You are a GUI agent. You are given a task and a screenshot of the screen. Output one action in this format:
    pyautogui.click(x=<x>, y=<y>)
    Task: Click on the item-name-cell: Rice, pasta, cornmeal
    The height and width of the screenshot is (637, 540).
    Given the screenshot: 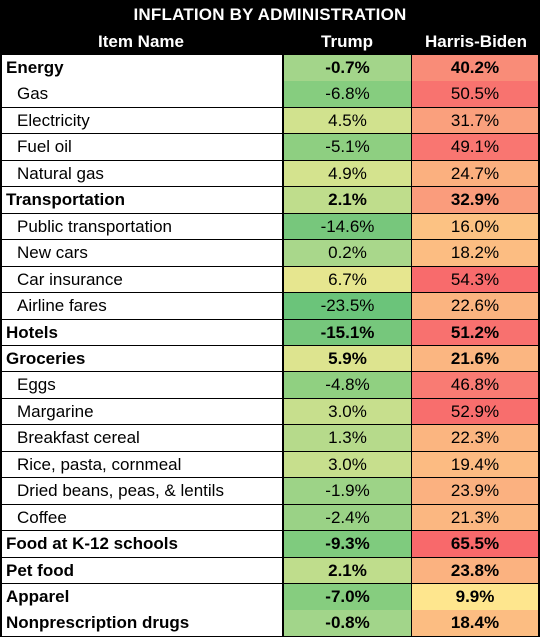 What is the action you would take?
    pyautogui.click(x=142, y=464)
    